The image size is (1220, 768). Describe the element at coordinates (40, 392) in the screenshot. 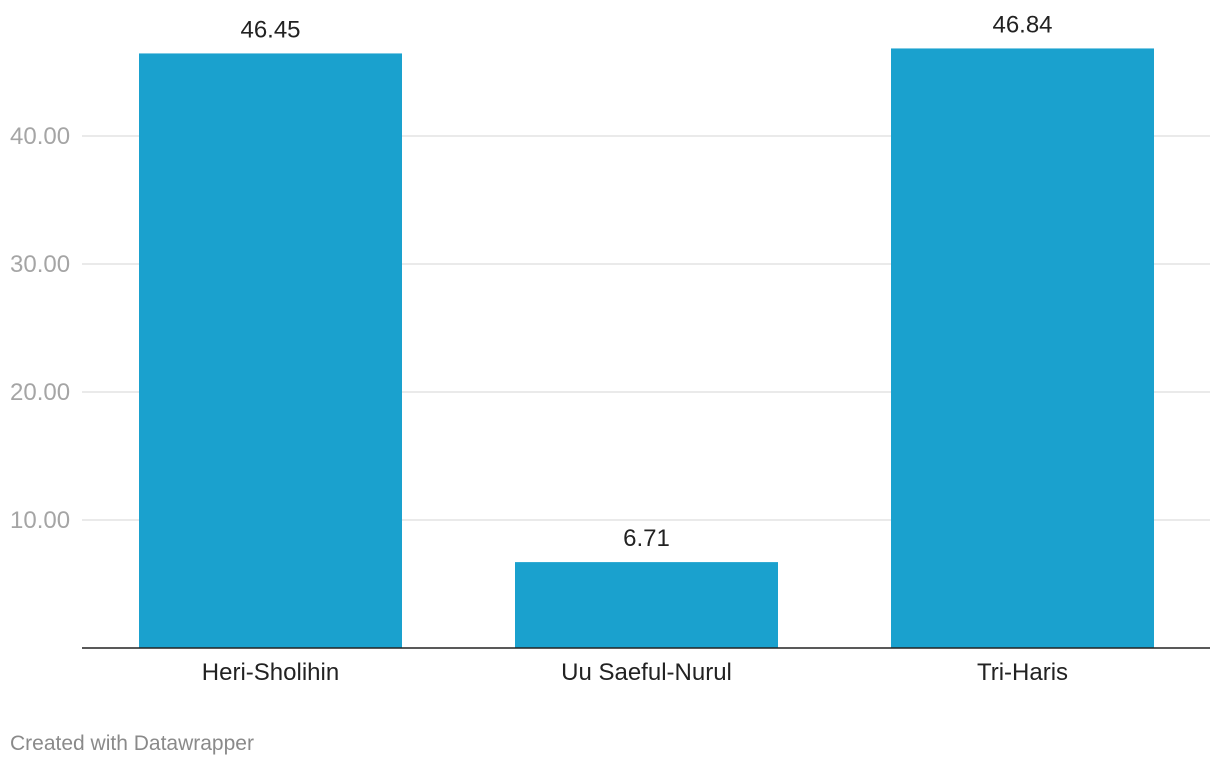

I see `y-tick-label: 20.00` at that location.